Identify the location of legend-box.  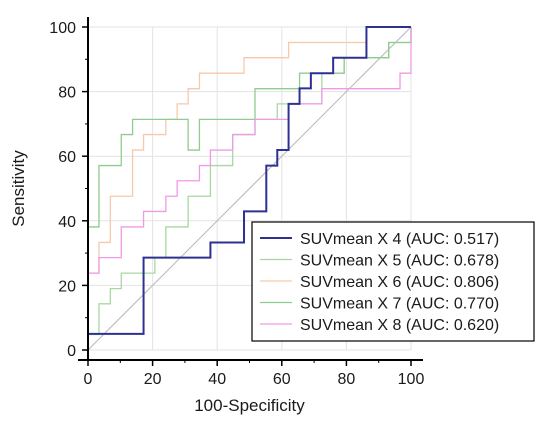
(393, 281).